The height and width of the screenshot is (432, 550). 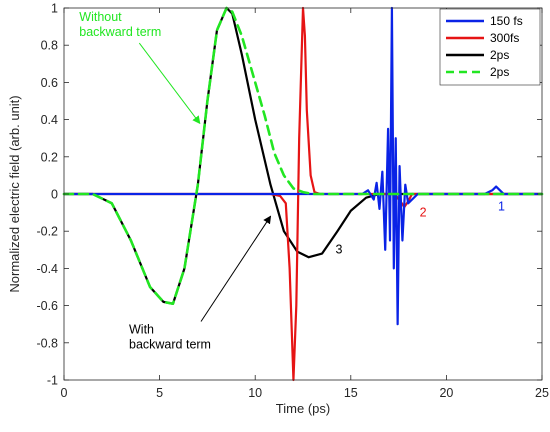 What do you see at coordinates (64, 393) in the screenshot?
I see `x-tick-label: 0` at bounding box center [64, 393].